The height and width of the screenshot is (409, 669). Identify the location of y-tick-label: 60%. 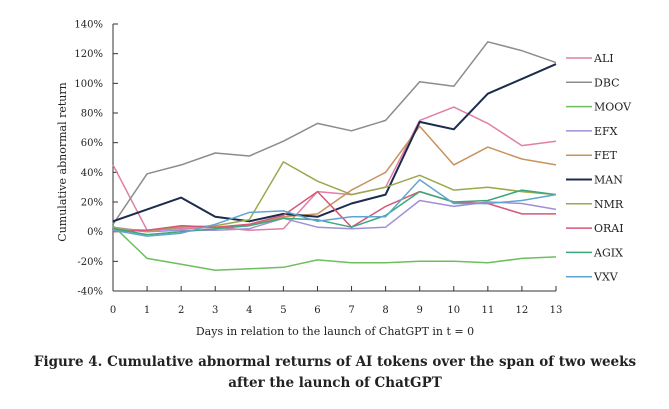
(92, 143).